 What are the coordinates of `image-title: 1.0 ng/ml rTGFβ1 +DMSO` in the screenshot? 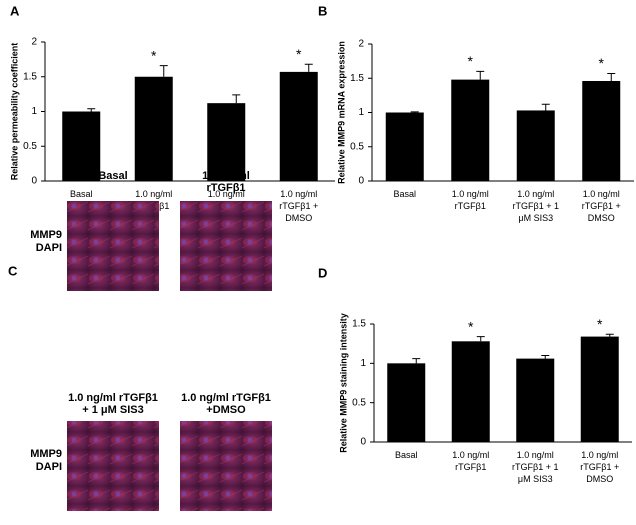 It's located at (226, 404).